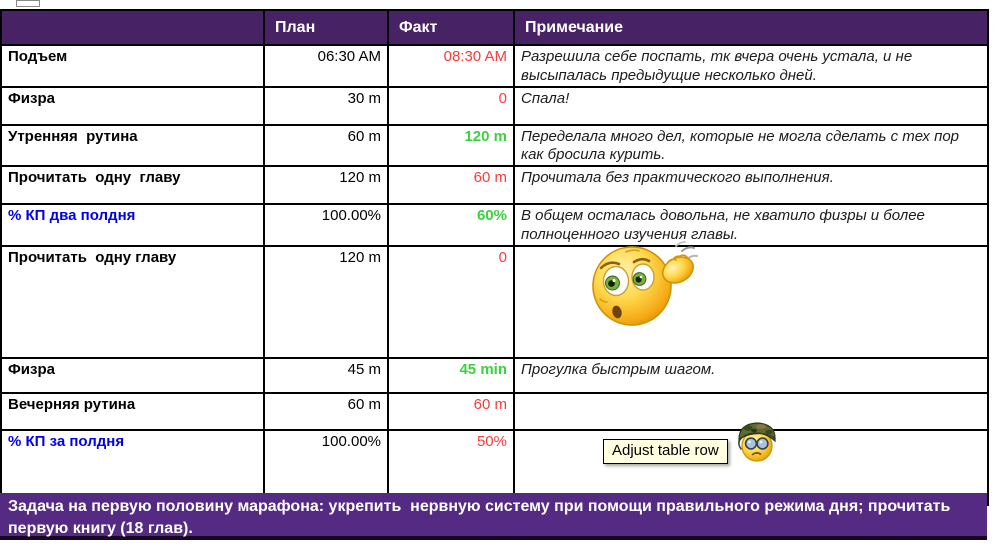 This screenshot has width=1002, height=553. I want to click on task-label: Подъем, so click(38, 56).